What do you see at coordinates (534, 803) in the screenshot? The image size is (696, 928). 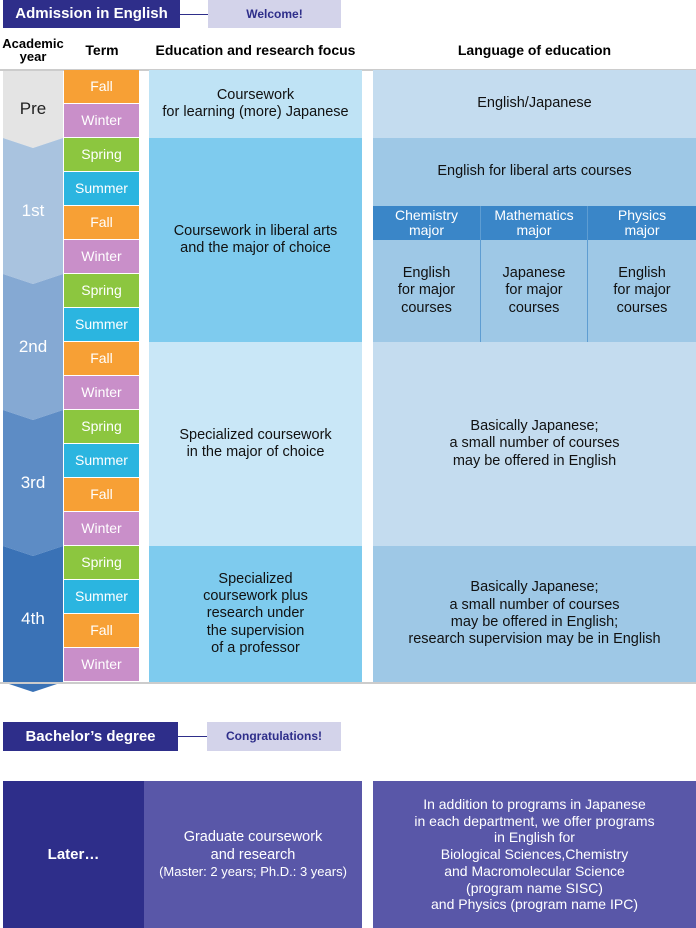 I see `later-programs-text: In addition to programs in Japanese` at bounding box center [534, 803].